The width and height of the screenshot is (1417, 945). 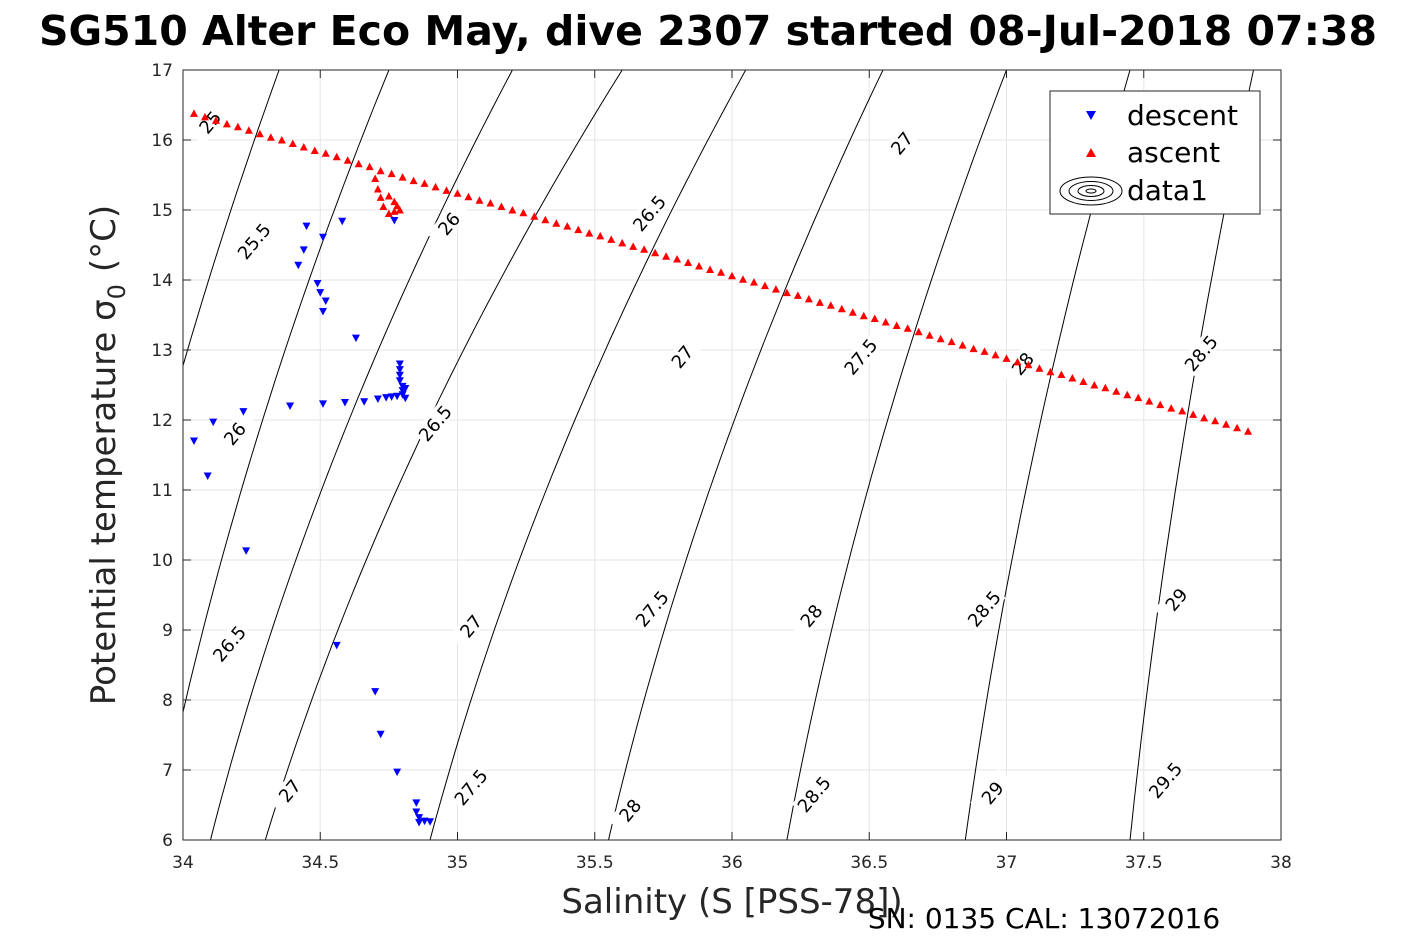 I want to click on x-tick-label: 36, so click(x=732, y=863).